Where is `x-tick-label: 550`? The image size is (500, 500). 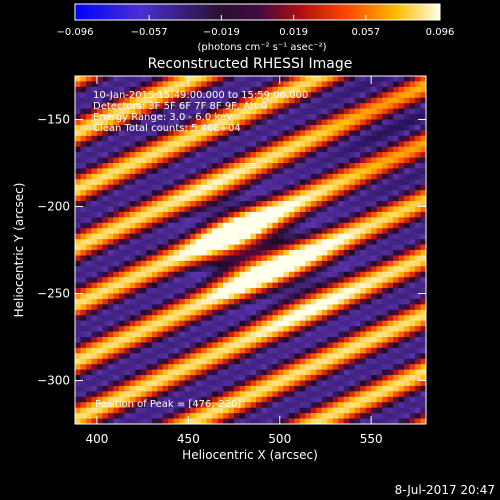 x-tick-label: 550 is located at coordinates (371, 439).